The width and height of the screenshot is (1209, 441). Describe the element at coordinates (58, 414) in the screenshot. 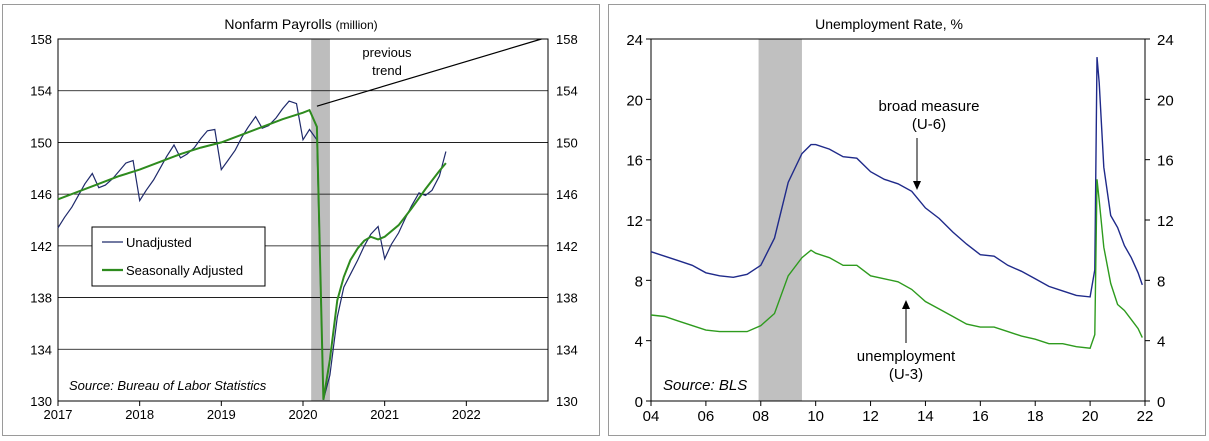

I see `x-tick-2017: 2017` at that location.